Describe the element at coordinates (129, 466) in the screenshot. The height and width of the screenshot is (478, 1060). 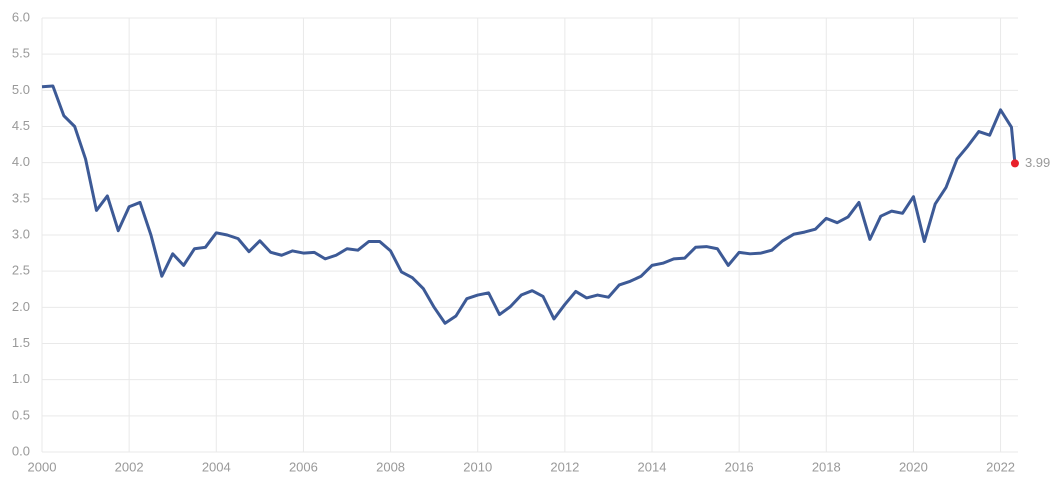
I see `x-tick-label: 2002` at that location.